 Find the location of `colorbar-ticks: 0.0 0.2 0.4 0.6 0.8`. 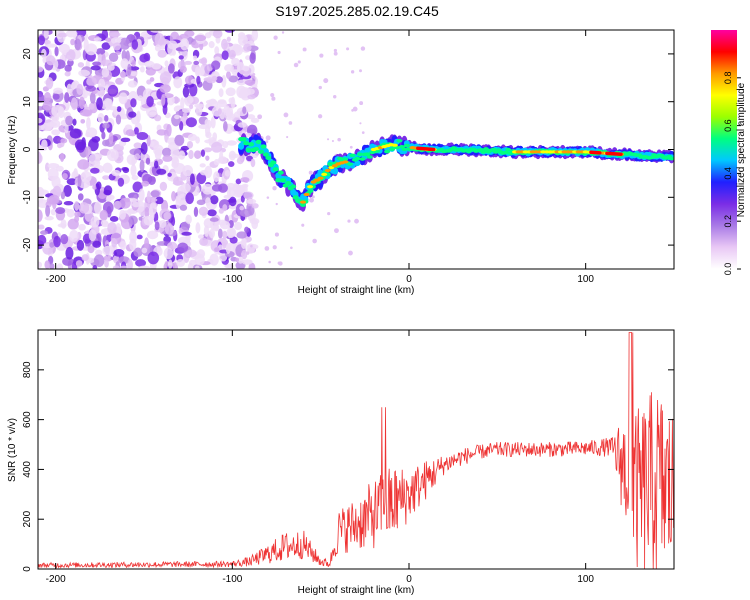

colorbar-ticks: 0.0 0.2 0.4 0.6 0.8 is located at coordinates (732, 173).